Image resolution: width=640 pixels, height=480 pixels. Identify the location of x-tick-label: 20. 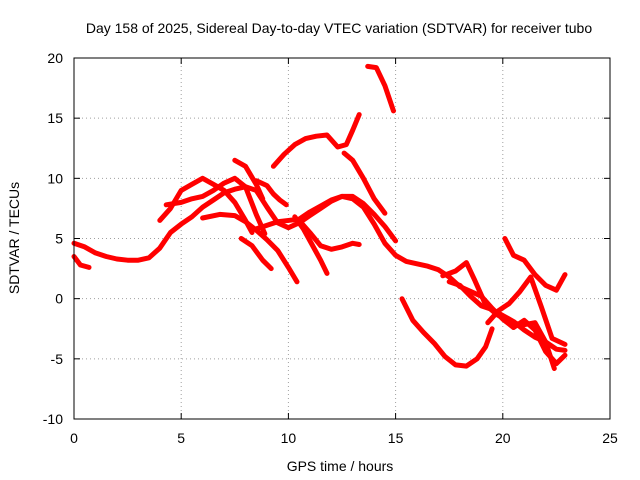
(503, 438).